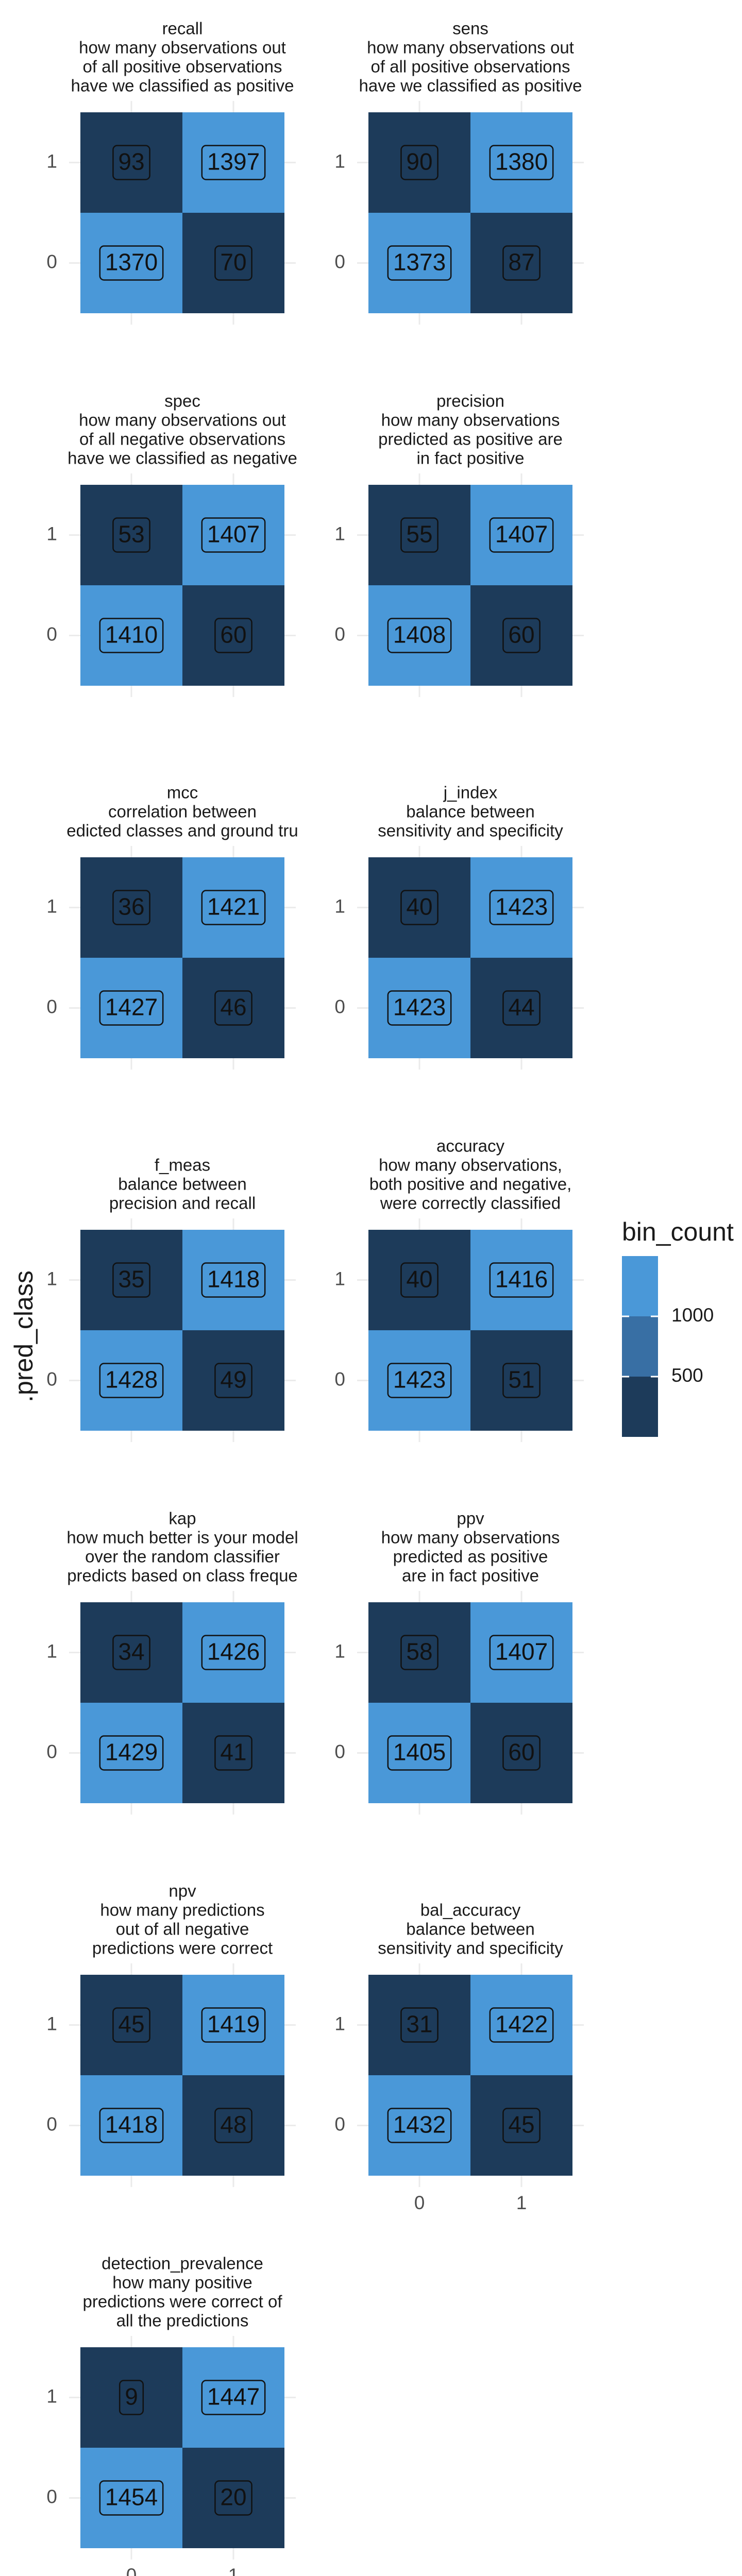 The image size is (742, 2576). I want to click on facet-title: how much better is your model, so click(182, 1537).